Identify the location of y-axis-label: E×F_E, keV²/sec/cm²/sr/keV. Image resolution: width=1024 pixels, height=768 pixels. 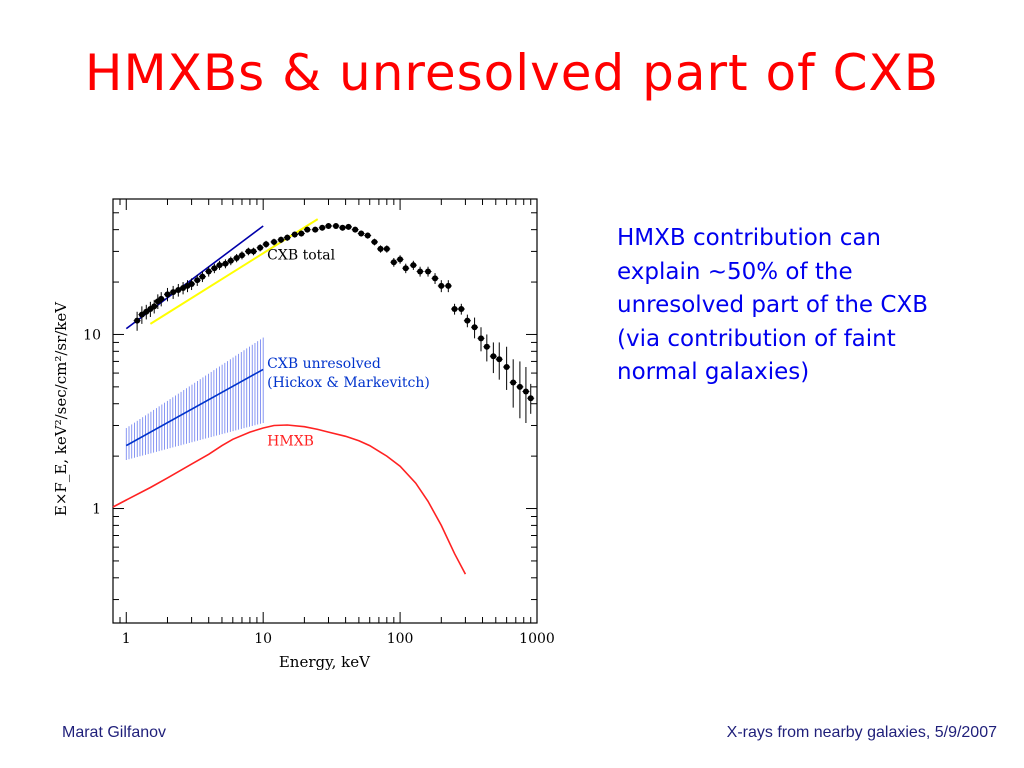
(61, 408).